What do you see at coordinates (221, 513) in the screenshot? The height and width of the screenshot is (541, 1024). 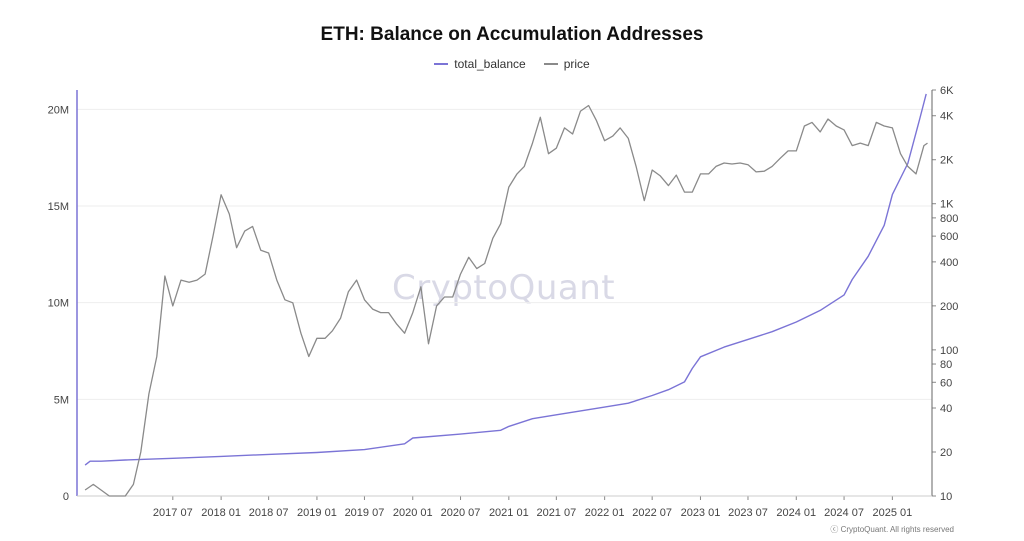 I see `x-tick-label: 2018 01` at bounding box center [221, 513].